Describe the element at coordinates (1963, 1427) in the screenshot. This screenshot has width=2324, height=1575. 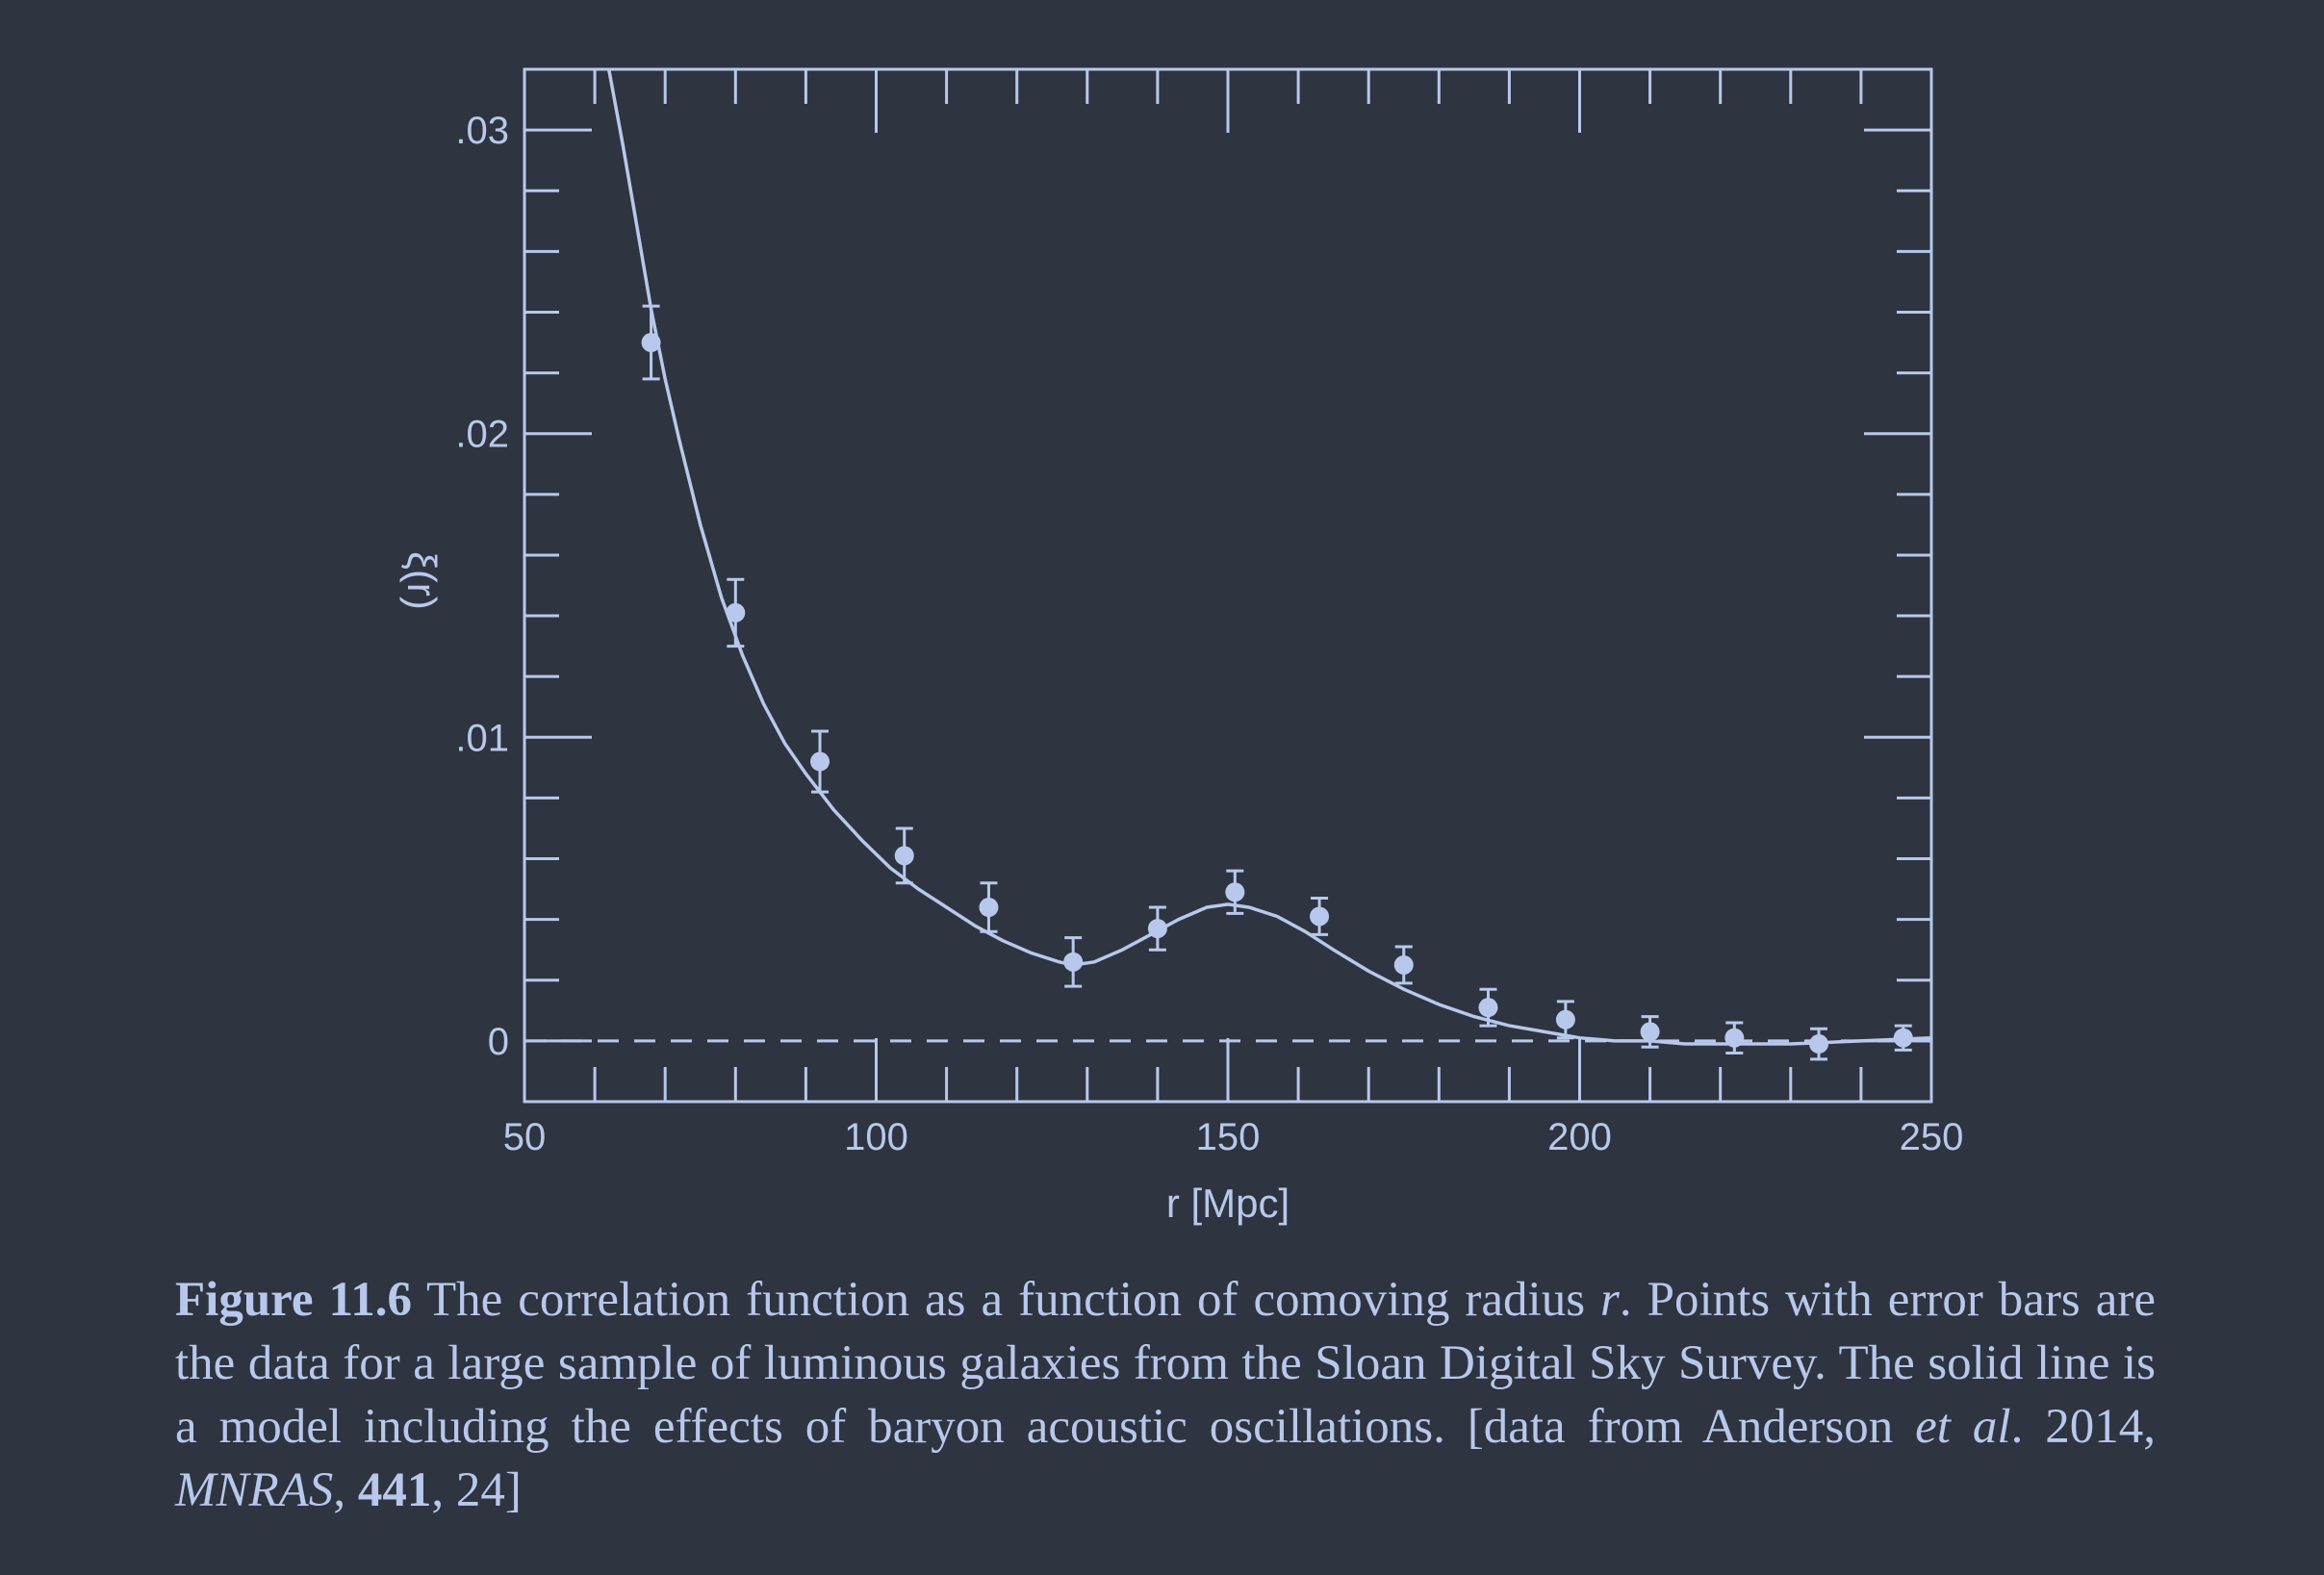
I see `caption-et-al: et al` at that location.